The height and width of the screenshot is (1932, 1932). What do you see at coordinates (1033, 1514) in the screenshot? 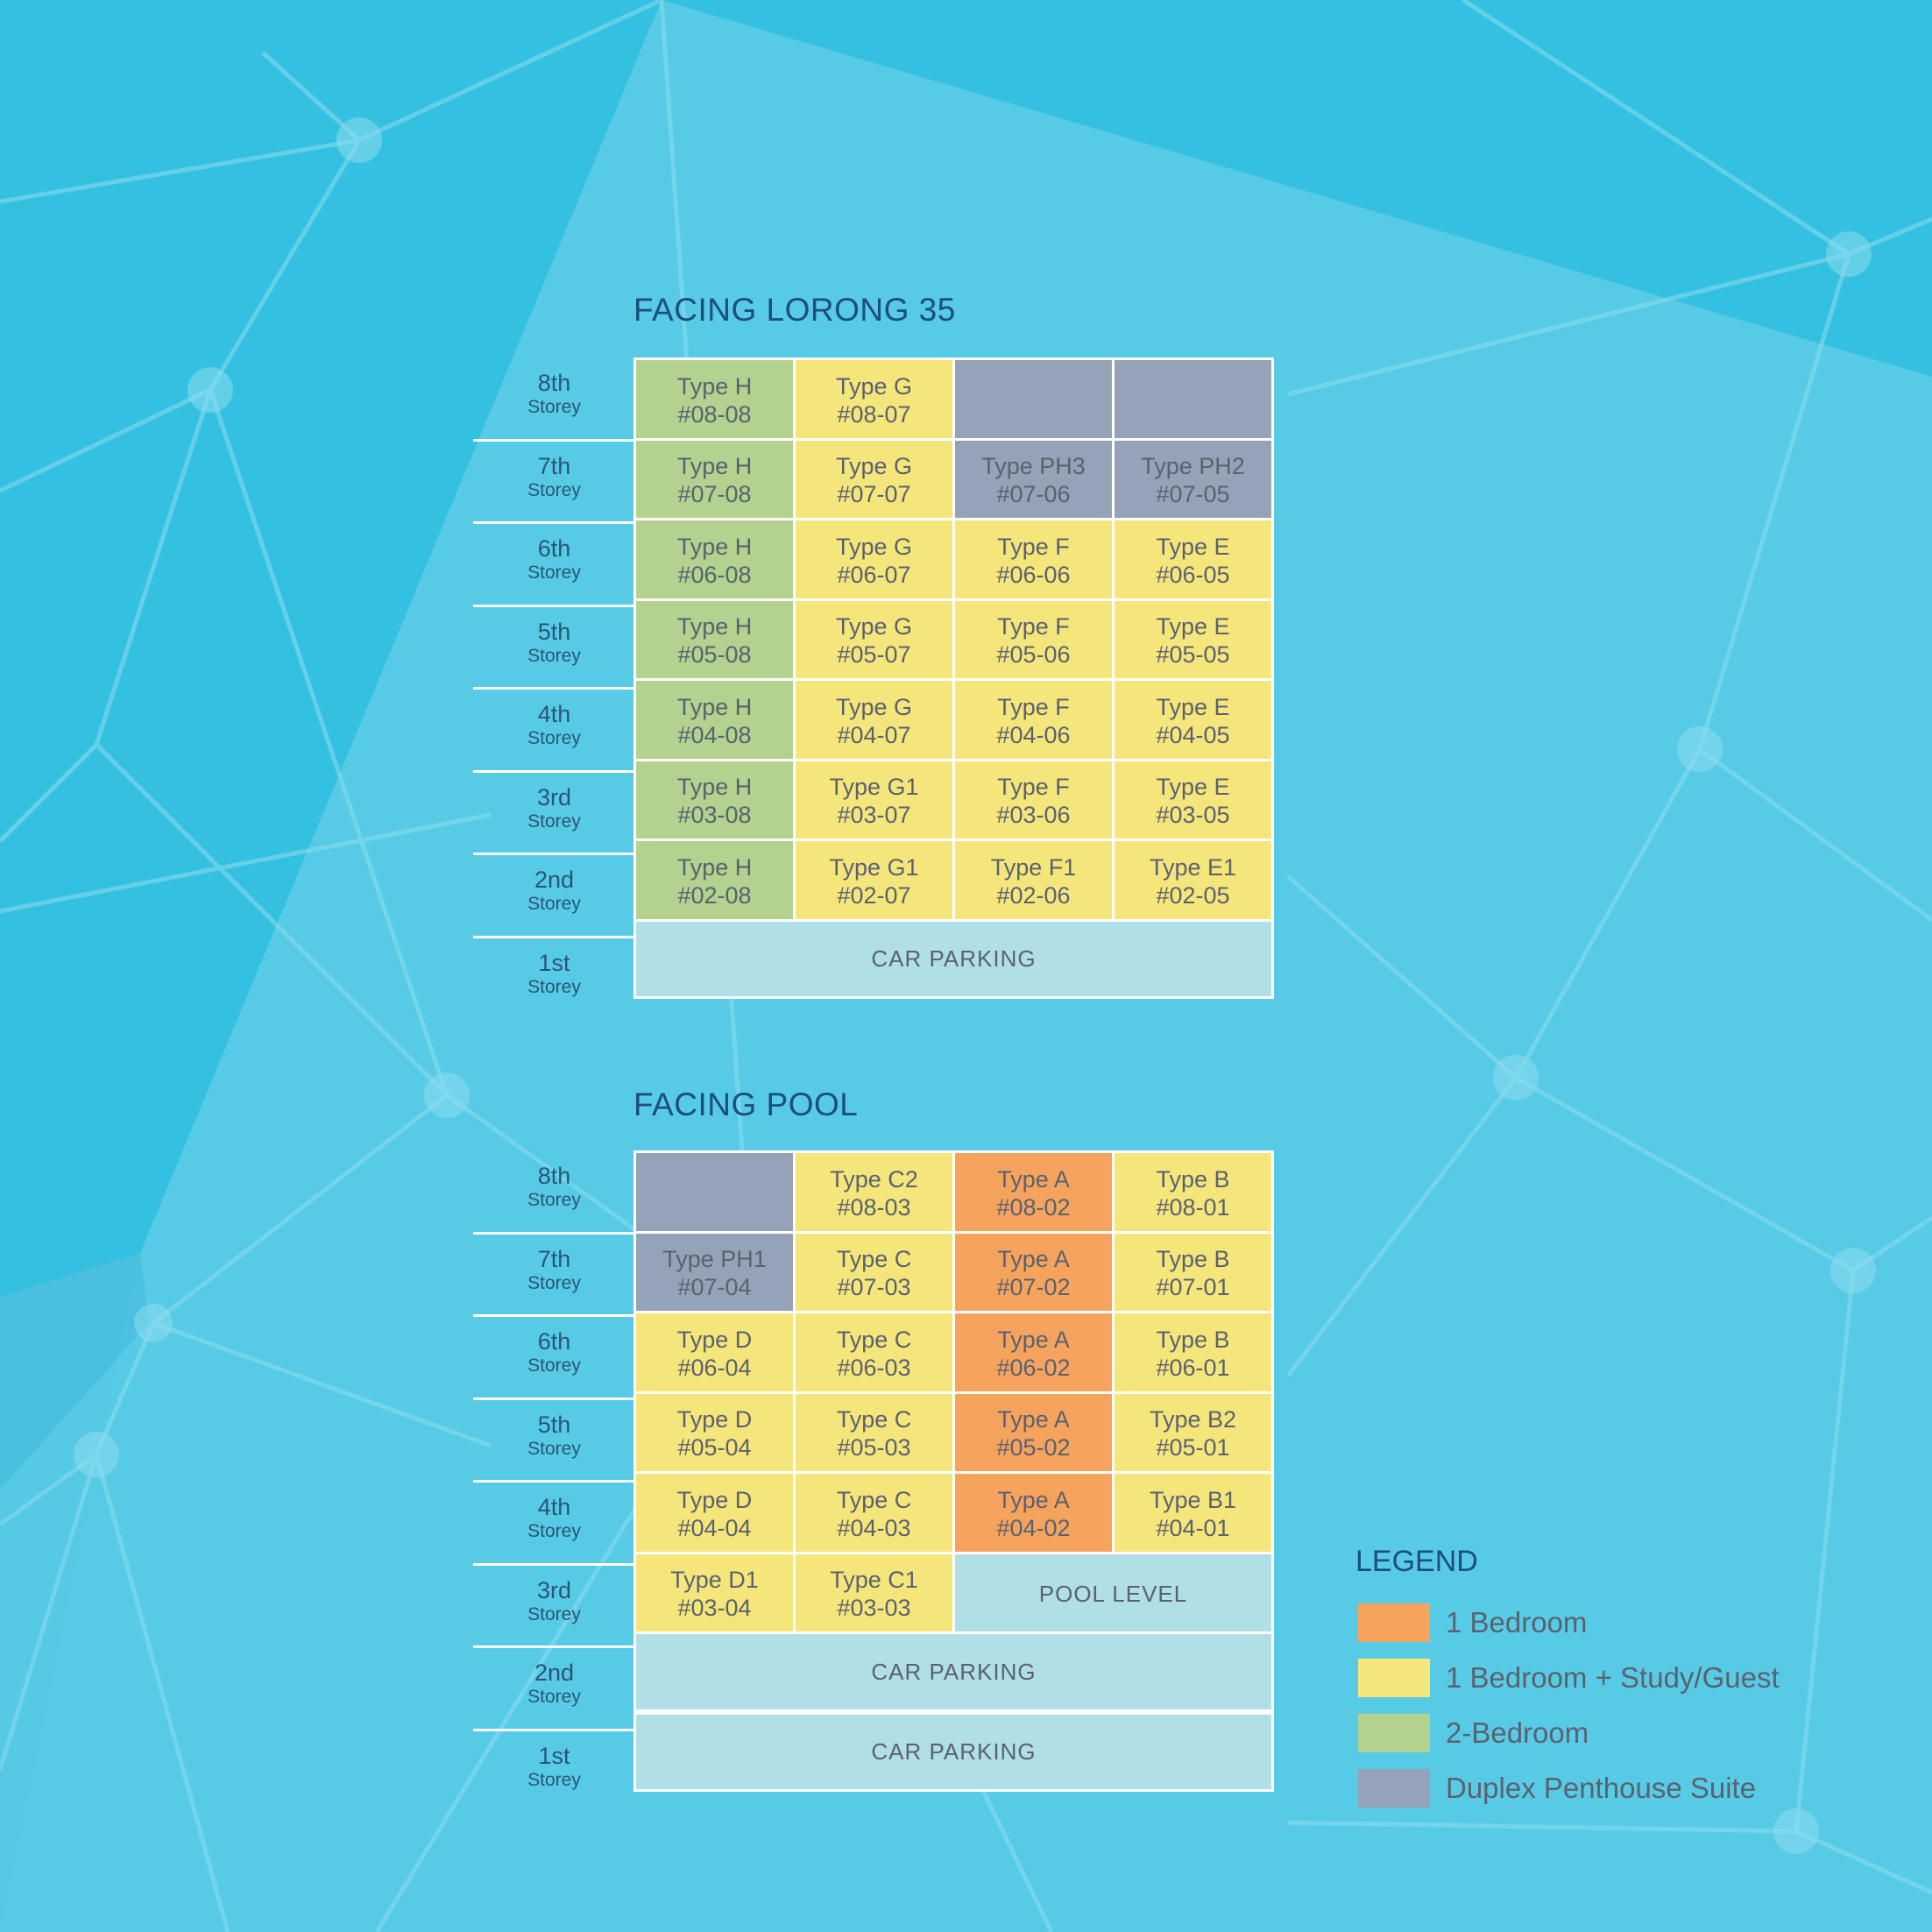
I see `unit-cell: Type A #04-02` at bounding box center [1033, 1514].